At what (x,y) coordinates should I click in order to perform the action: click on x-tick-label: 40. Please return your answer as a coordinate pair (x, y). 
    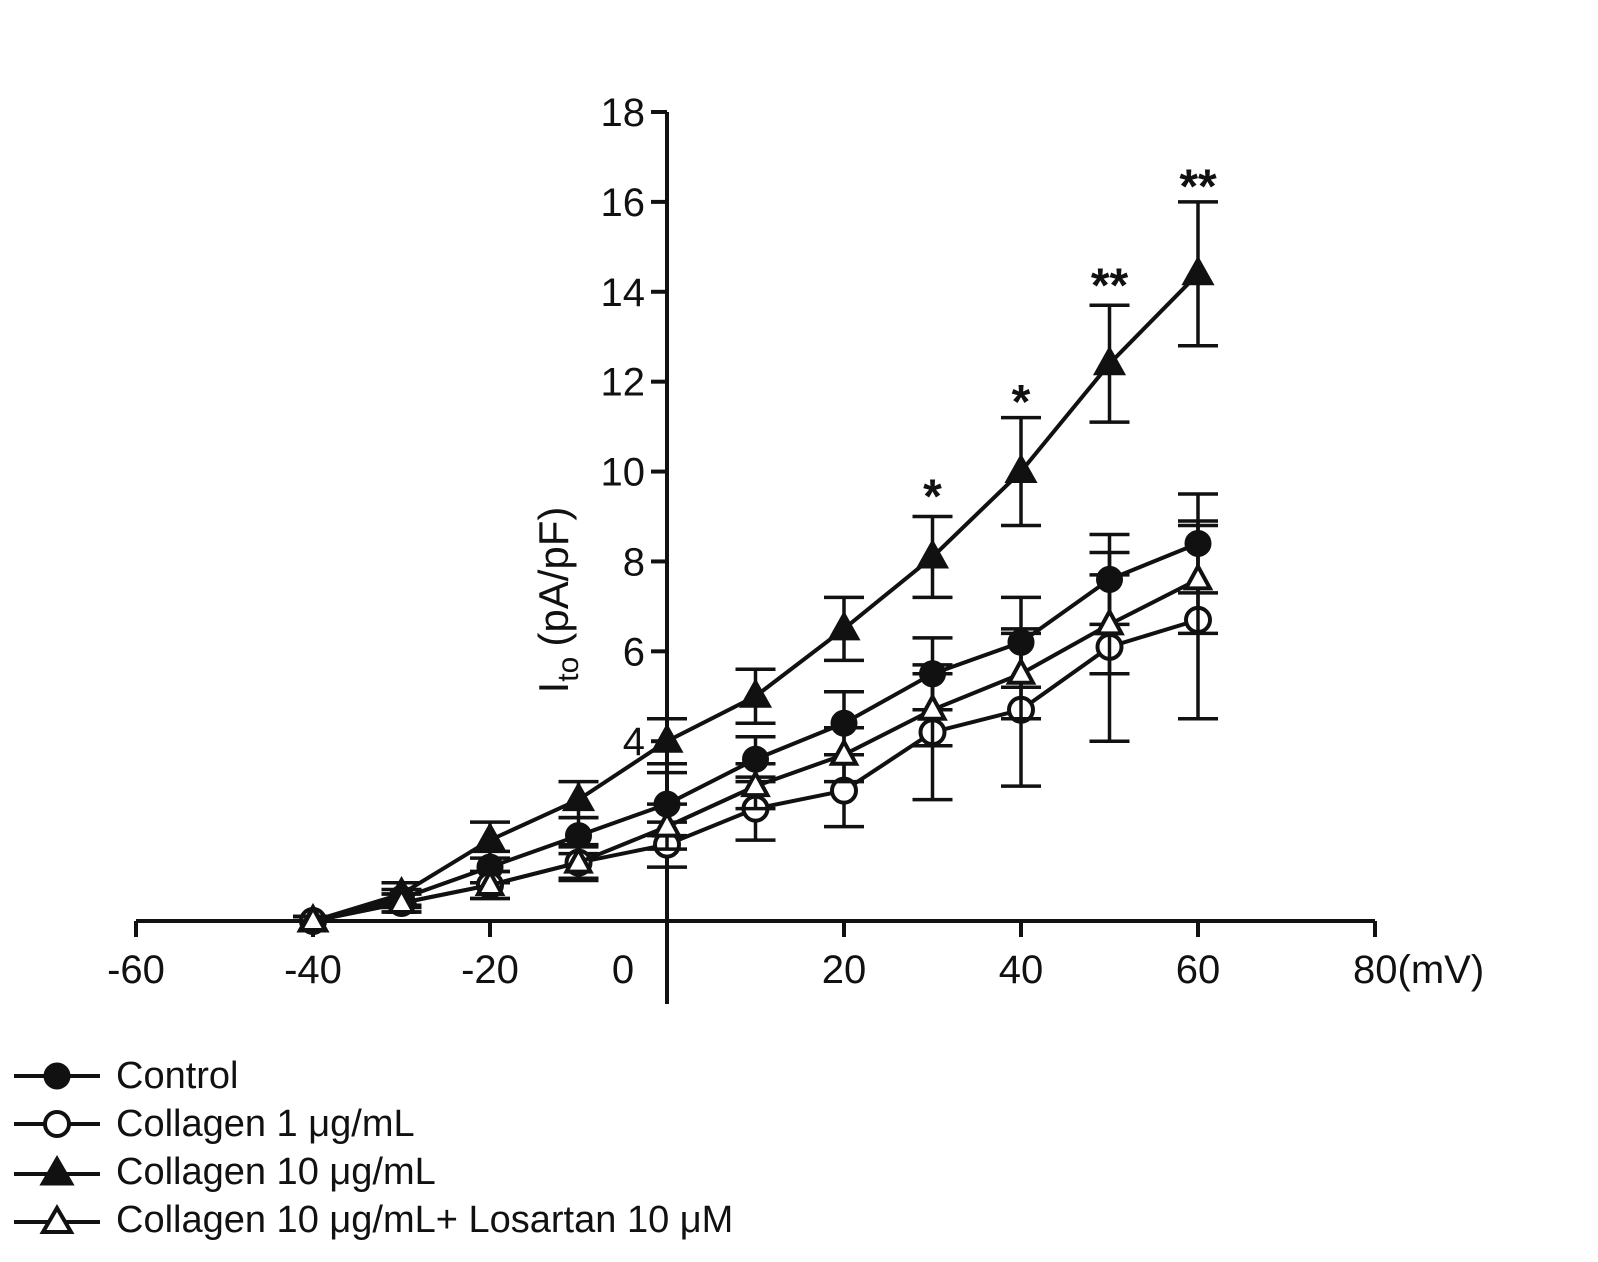
    Looking at the image, I should click on (1021, 970).